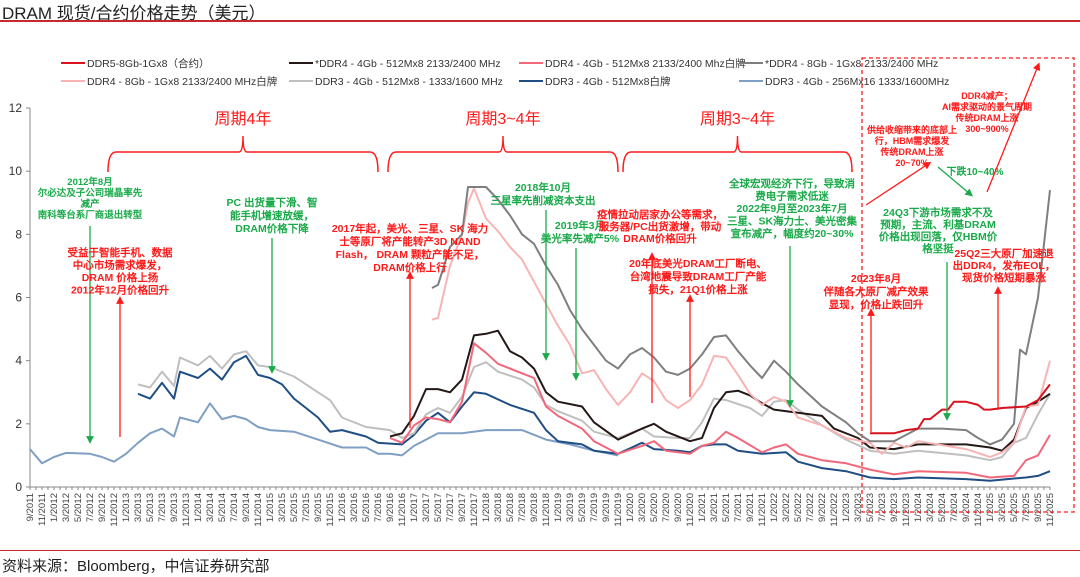 Image resolution: width=1080 pixels, height=577 pixels. Describe the element at coordinates (618, 510) in the screenshot. I see `x-tick-label: 11/2019` at that location.